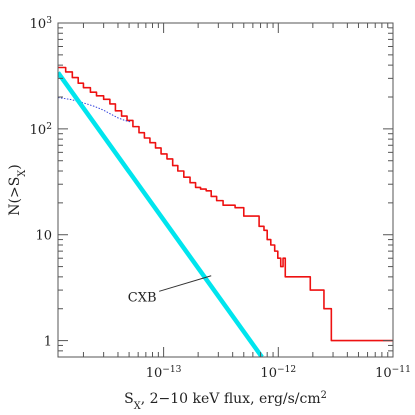 The image size is (415, 415). Describe the element at coordinates (278, 373) in the screenshot. I see `x-tick-label: 10−12` at that location.